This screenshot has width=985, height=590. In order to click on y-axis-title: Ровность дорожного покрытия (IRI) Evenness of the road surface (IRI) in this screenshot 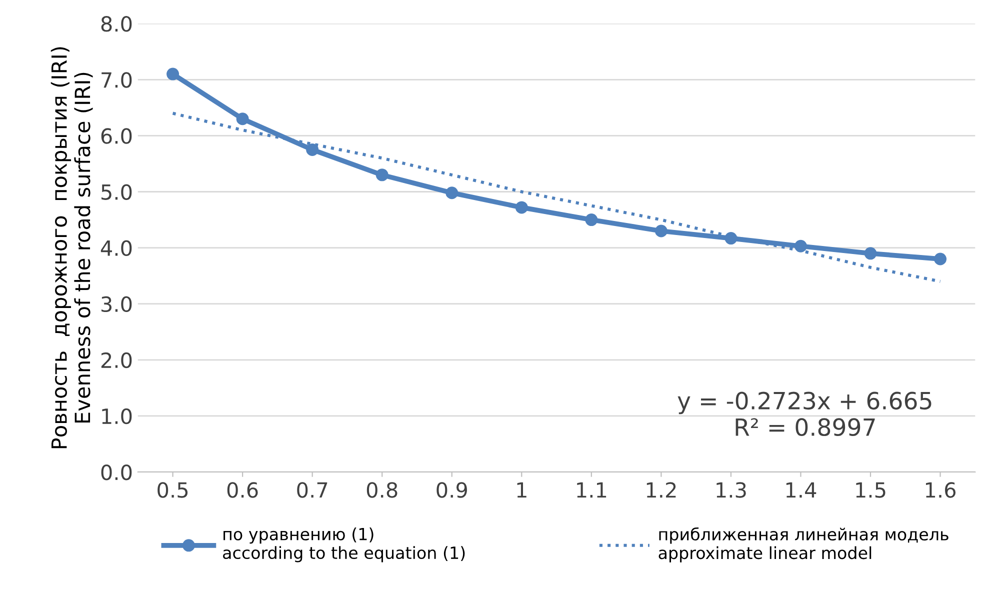, I will do `click(71, 247)`.